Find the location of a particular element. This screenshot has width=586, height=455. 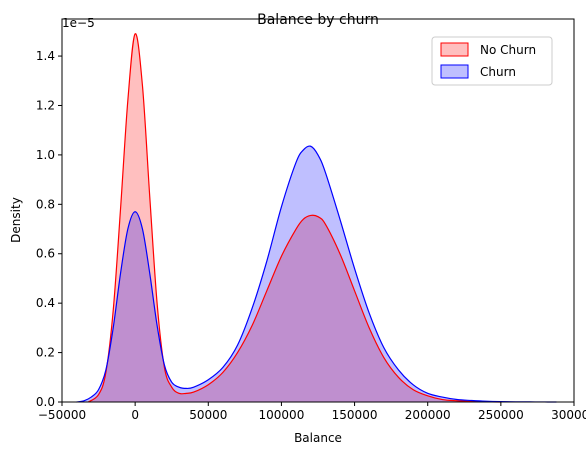

y-axis-ticks: 0.0 0.2 0.4 0.6 0.8 1.0 1.2 1.4 is located at coordinates (49, 229).